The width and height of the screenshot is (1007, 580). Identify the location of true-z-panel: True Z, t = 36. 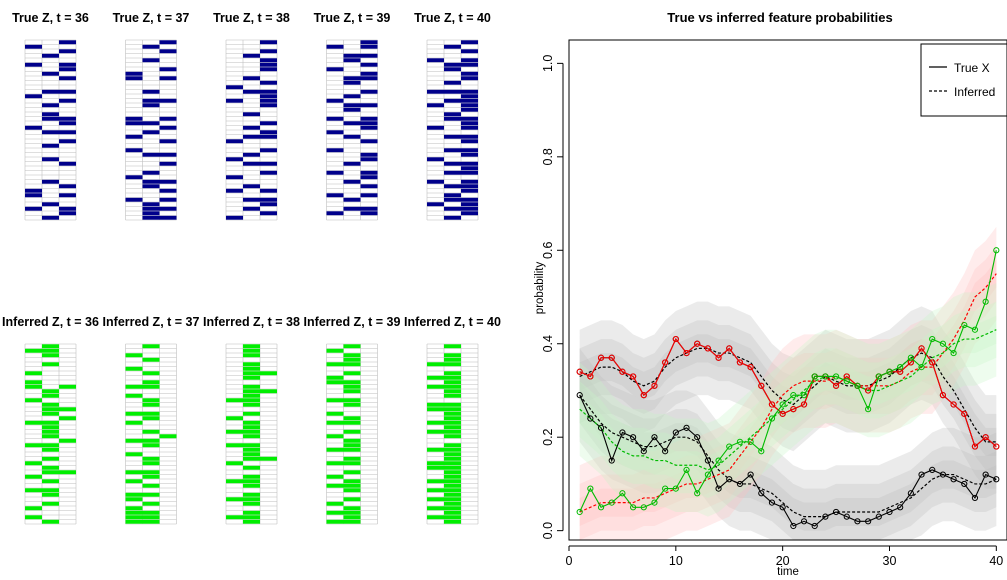
(50, 116).